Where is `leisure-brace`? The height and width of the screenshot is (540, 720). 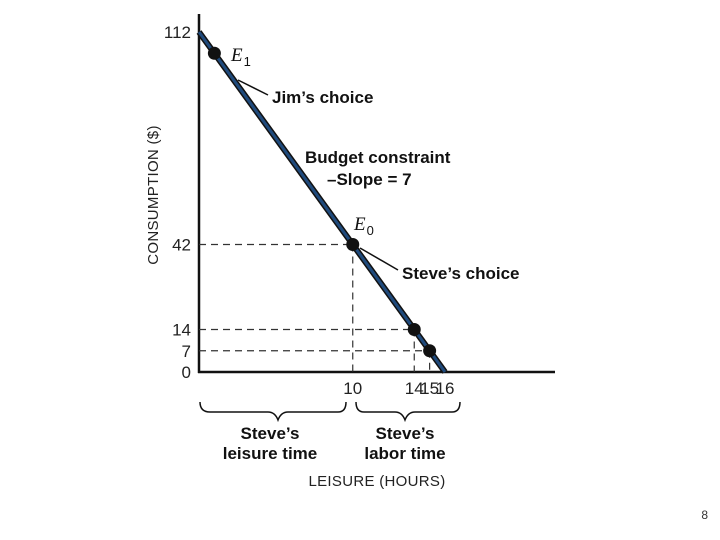
leisure-brace is located at coordinates (273, 412).